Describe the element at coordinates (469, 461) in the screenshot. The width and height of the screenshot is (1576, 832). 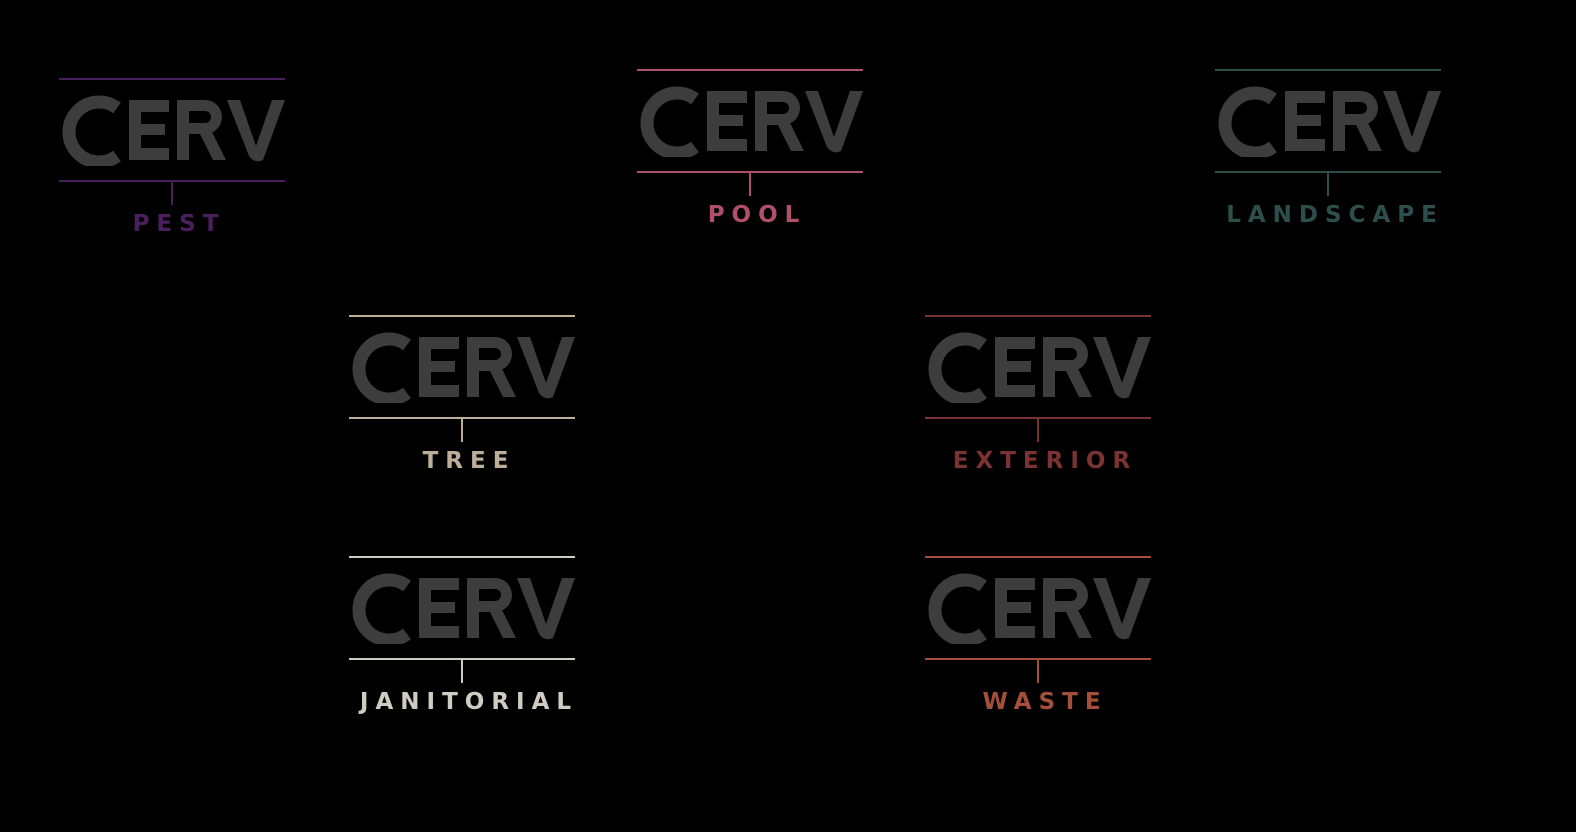
I see `service-label: TREE` at that location.